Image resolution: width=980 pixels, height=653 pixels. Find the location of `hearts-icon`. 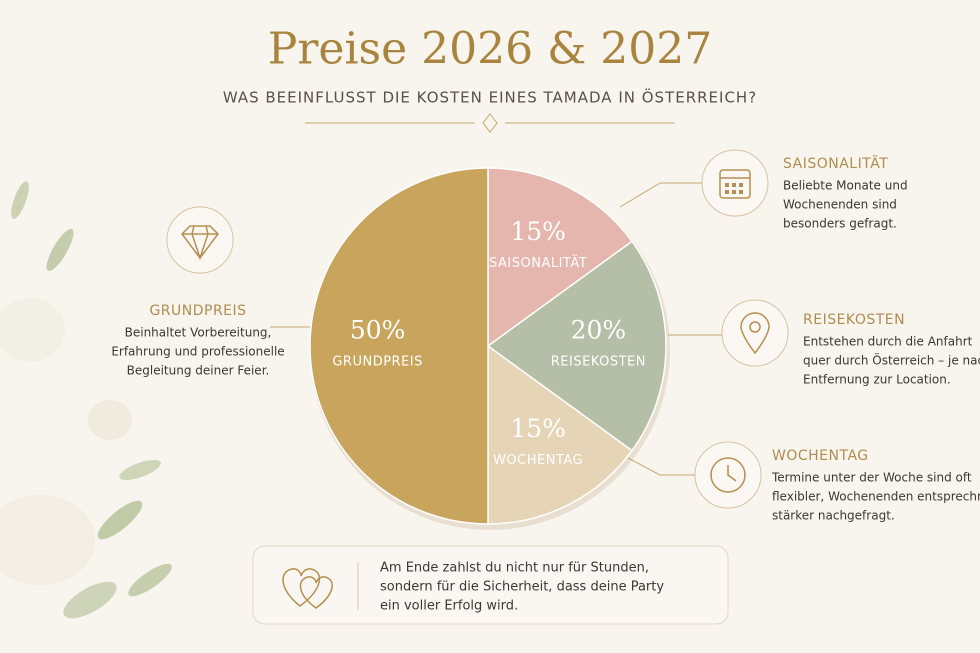

hearts-icon is located at coordinates (307, 588).